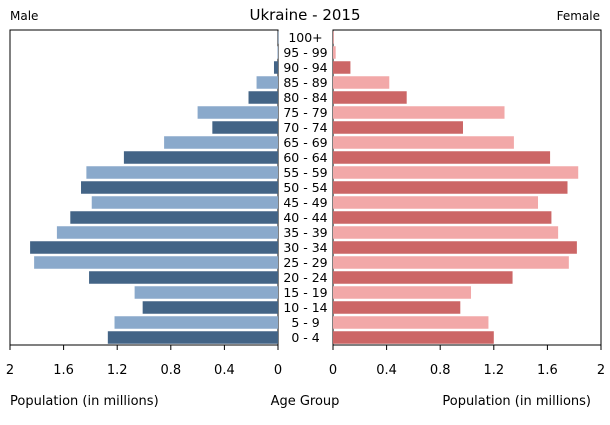 The height and width of the screenshot is (425, 610). Describe the element at coordinates (84, 401) in the screenshot. I see `male-x-axis-label: Population (in millions)` at that location.